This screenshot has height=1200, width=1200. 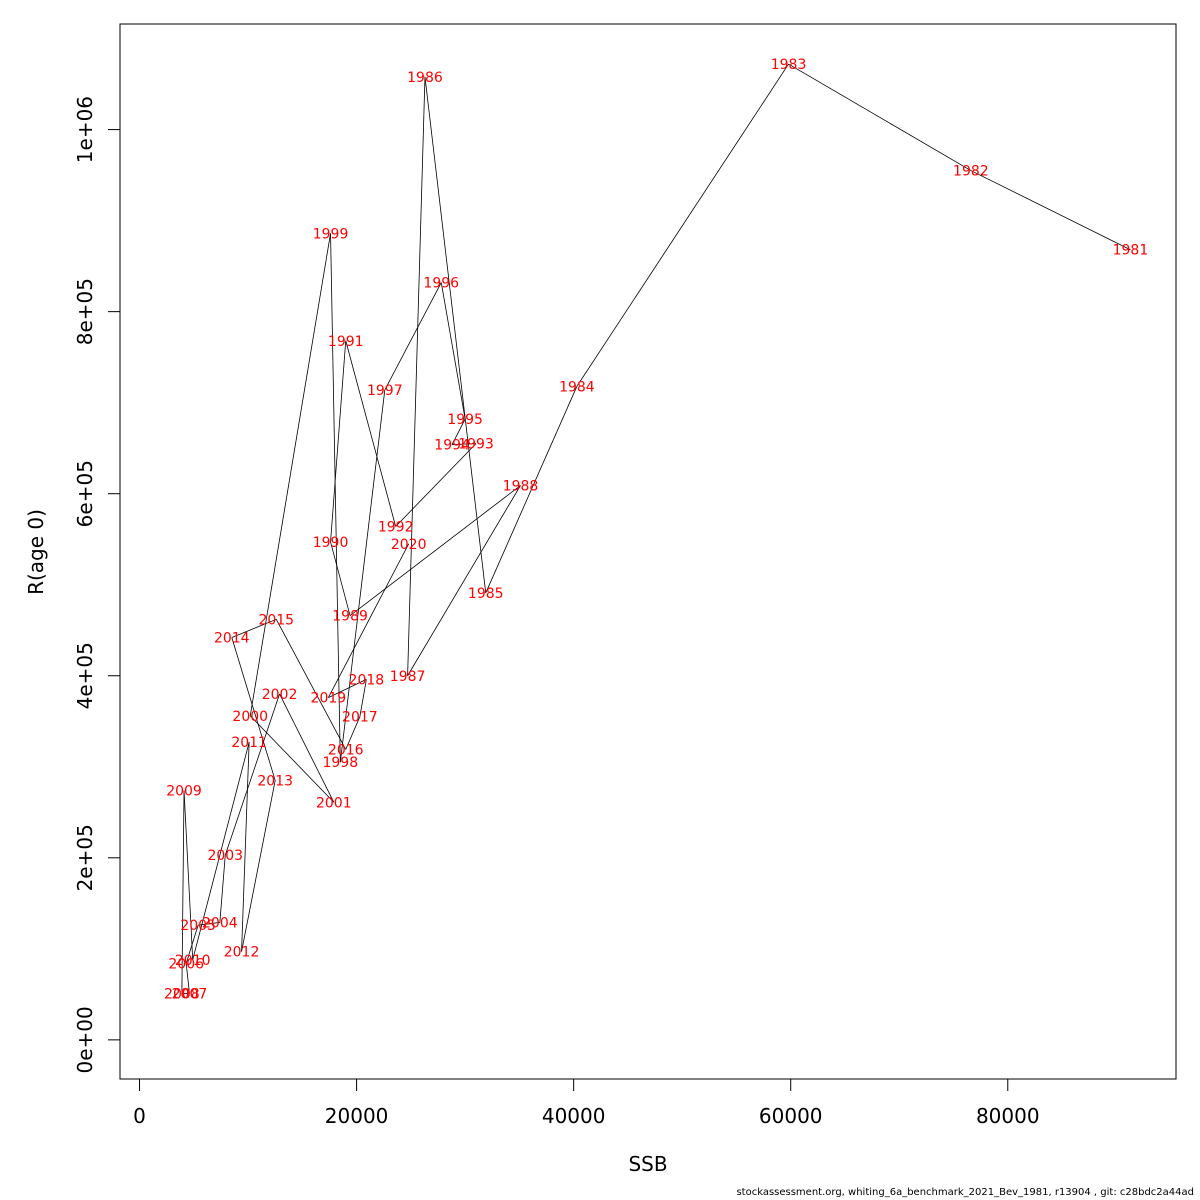 What do you see at coordinates (350, 617) in the screenshot?
I see `point-label-1989: 1989` at bounding box center [350, 617].